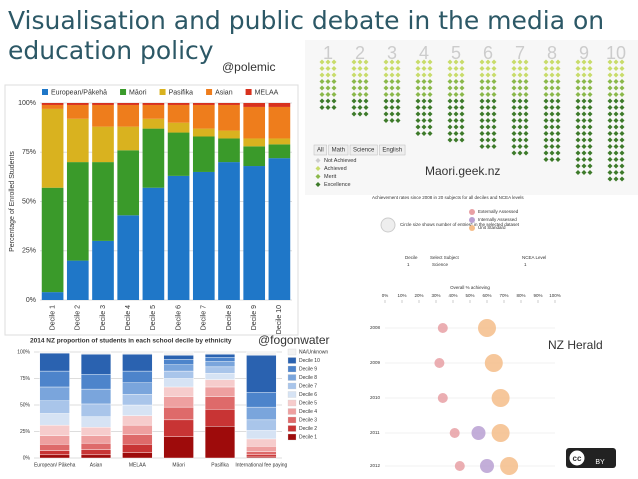  Describe the element at coordinates (25, 432) in the screenshot. I see `y-tick-label: 25%` at that location.